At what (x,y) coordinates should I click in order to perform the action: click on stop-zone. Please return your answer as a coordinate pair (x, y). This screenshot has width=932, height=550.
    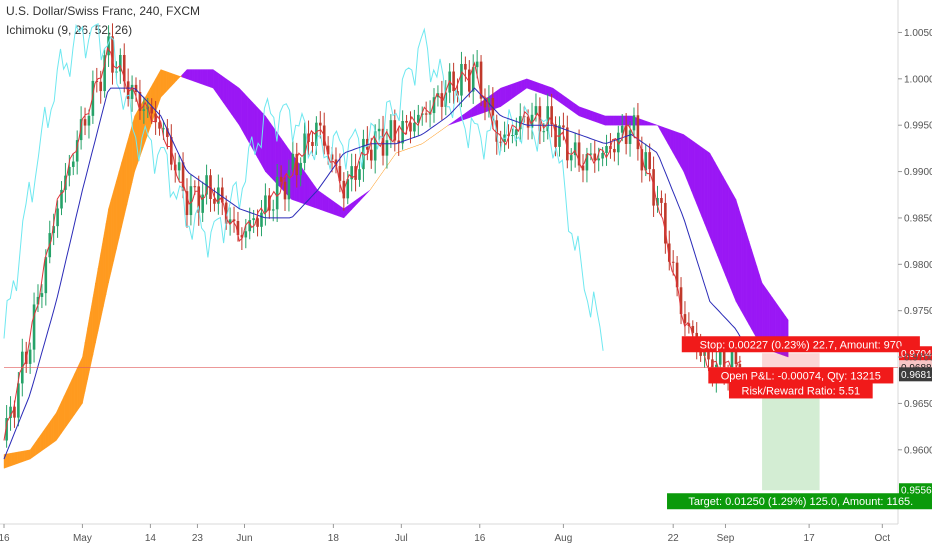
    Looking at the image, I should click on (791, 360).